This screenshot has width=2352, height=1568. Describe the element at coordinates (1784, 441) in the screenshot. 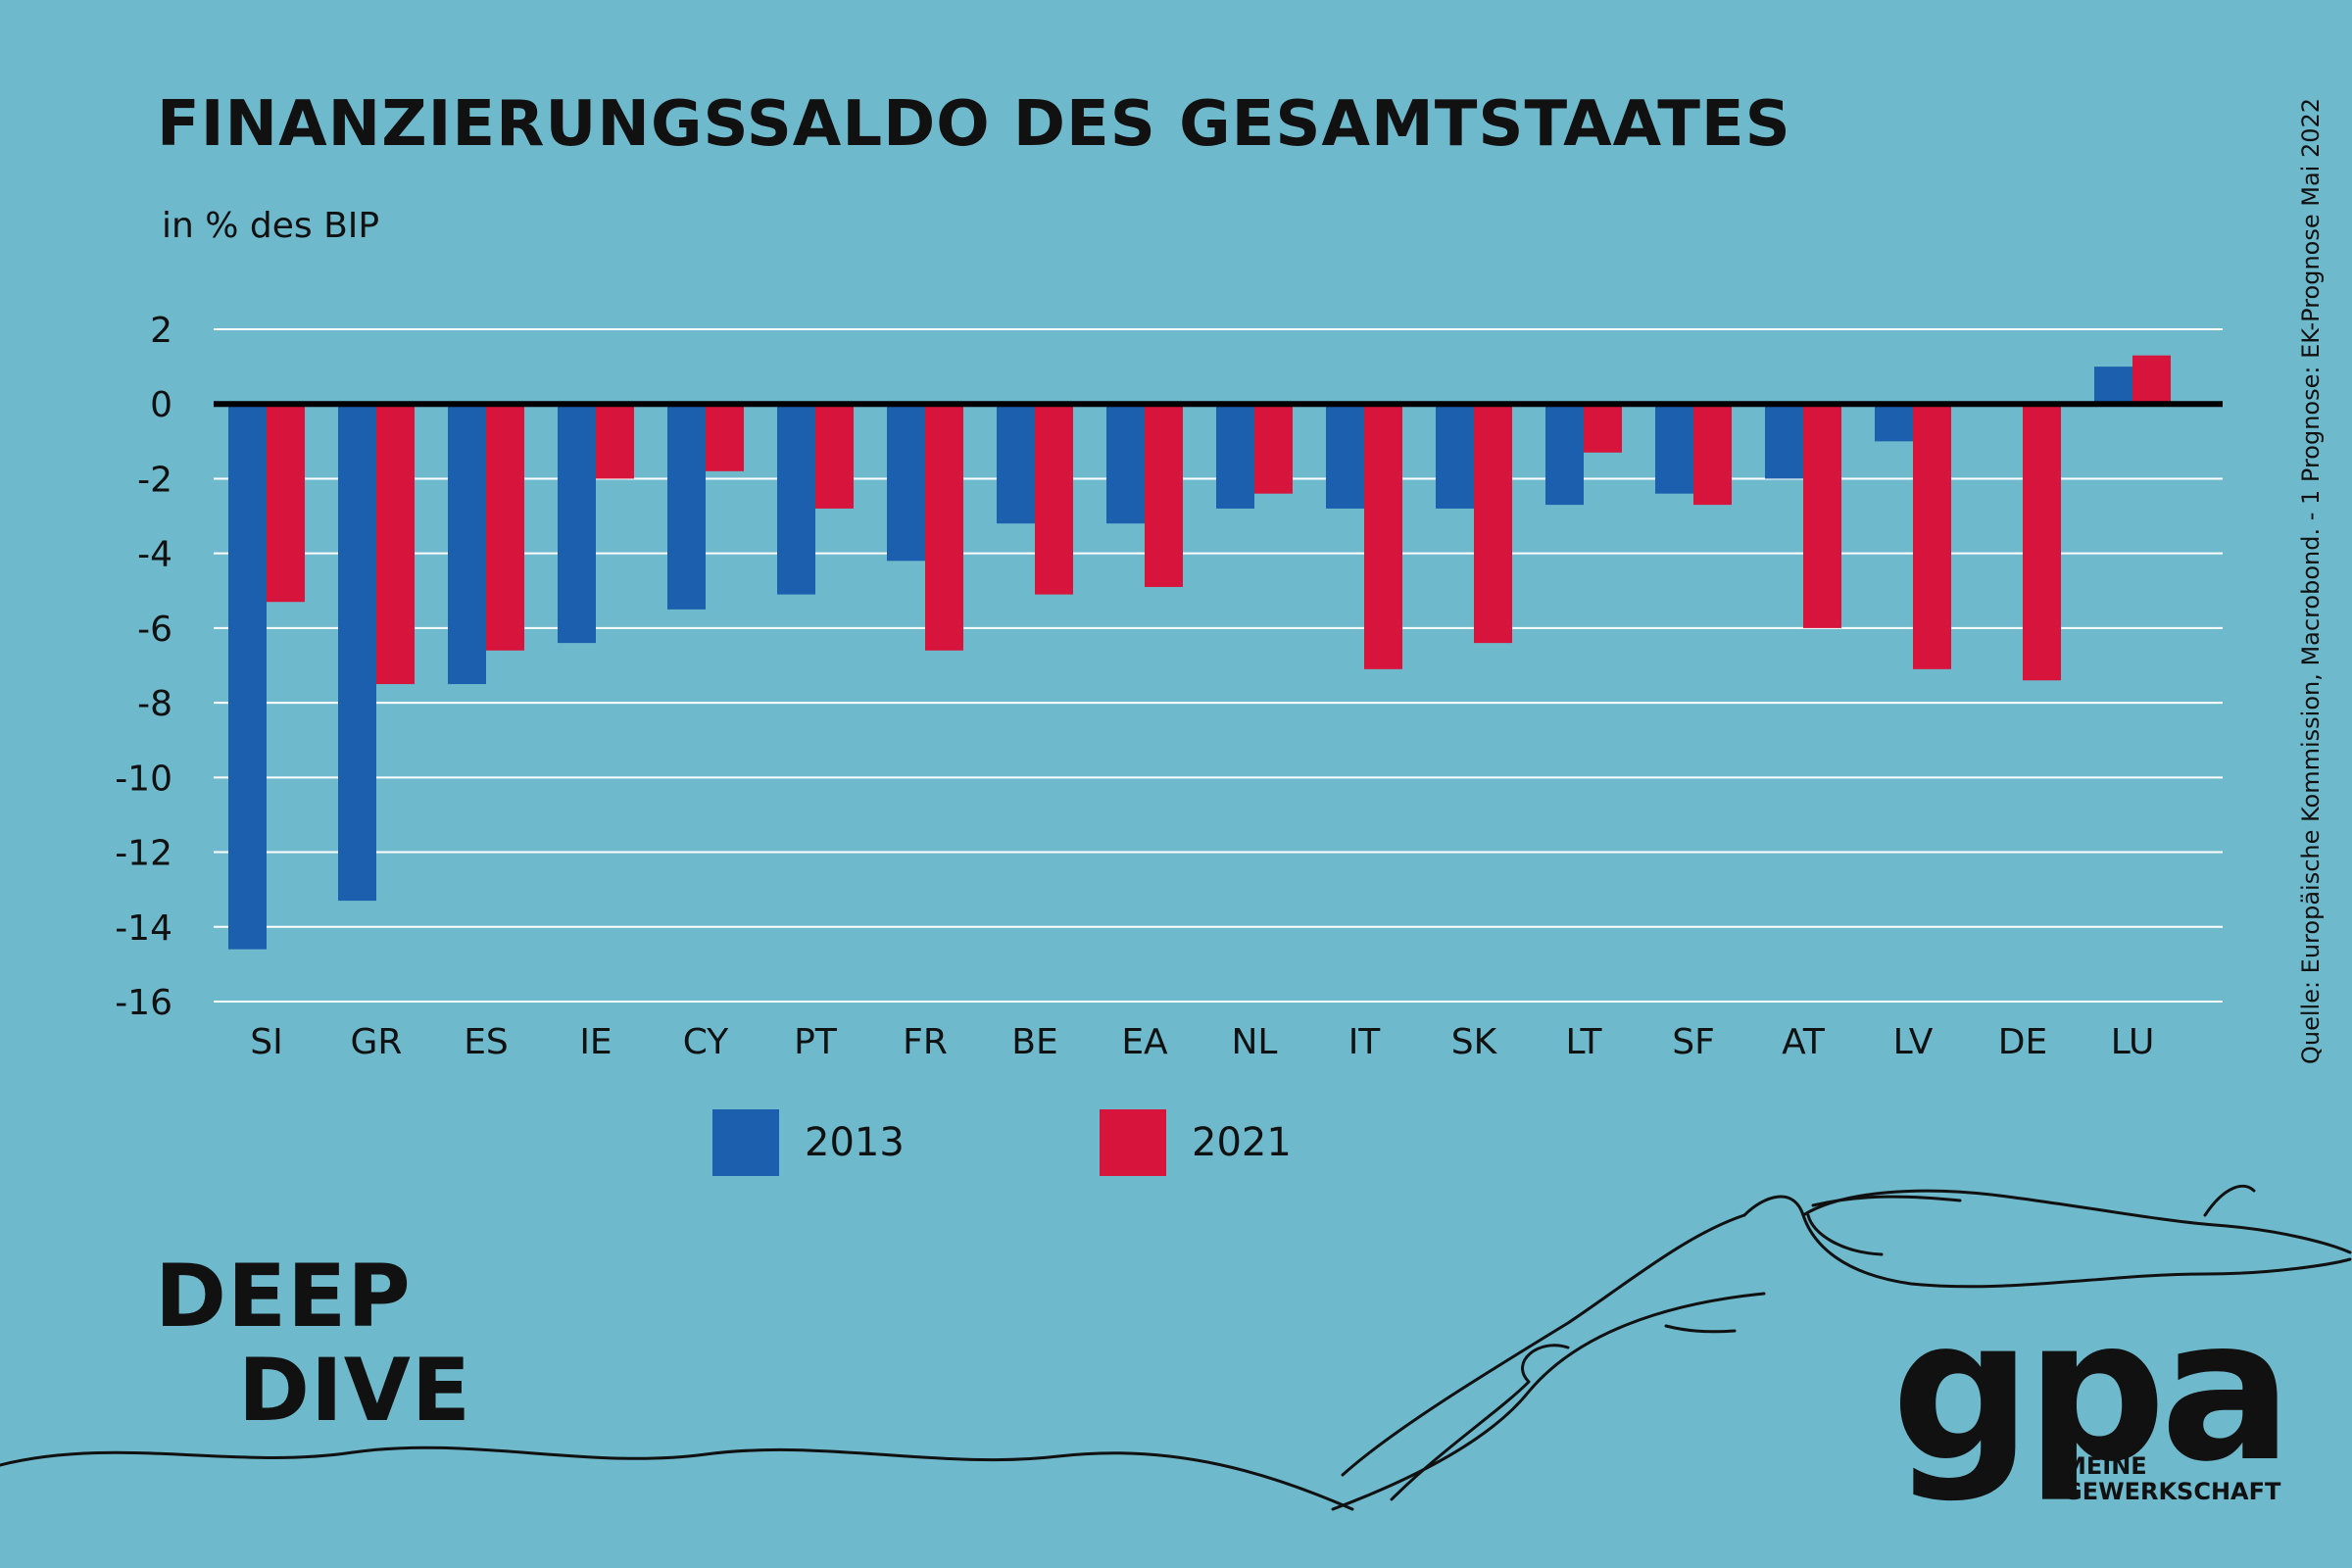

I see `bar-AT-2013` at that location.